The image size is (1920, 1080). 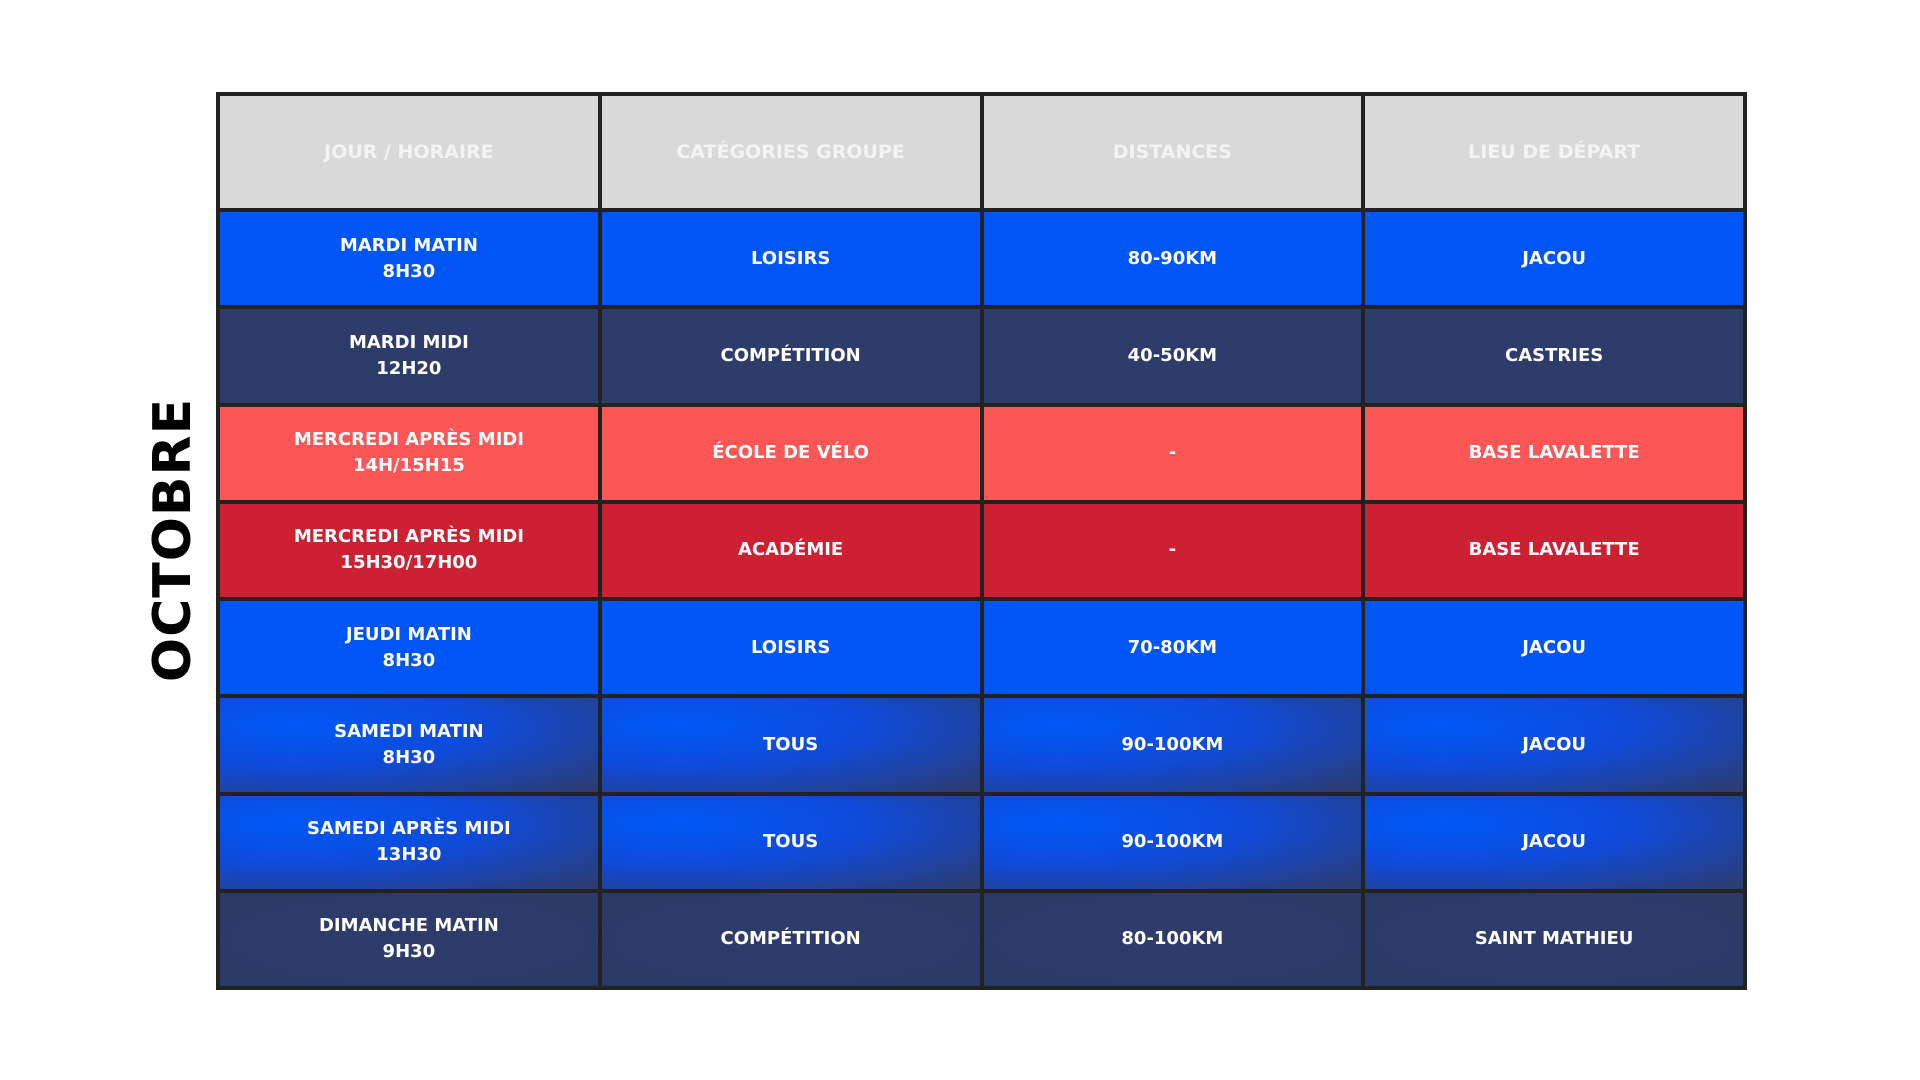 I want to click on cell-time: 9H30, so click(x=409, y=952).